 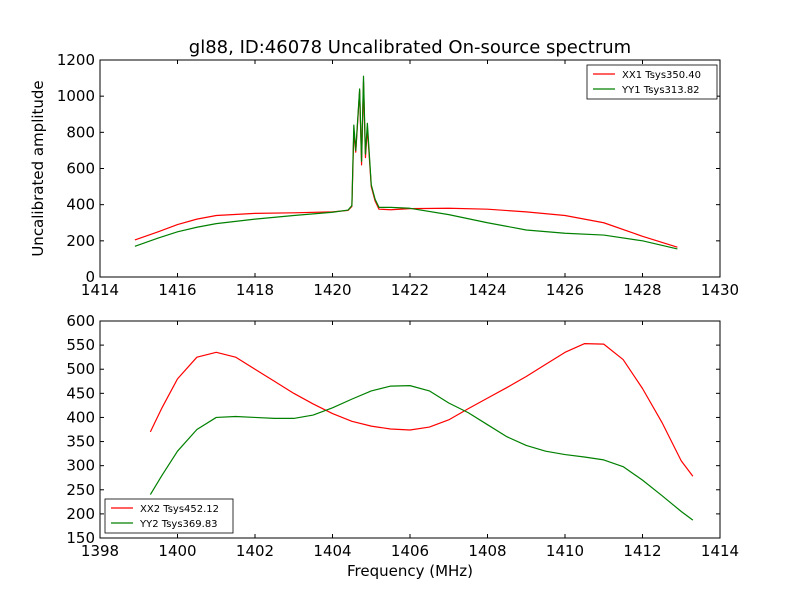 I want to click on x-tick-label: 1406, so click(x=410, y=551).